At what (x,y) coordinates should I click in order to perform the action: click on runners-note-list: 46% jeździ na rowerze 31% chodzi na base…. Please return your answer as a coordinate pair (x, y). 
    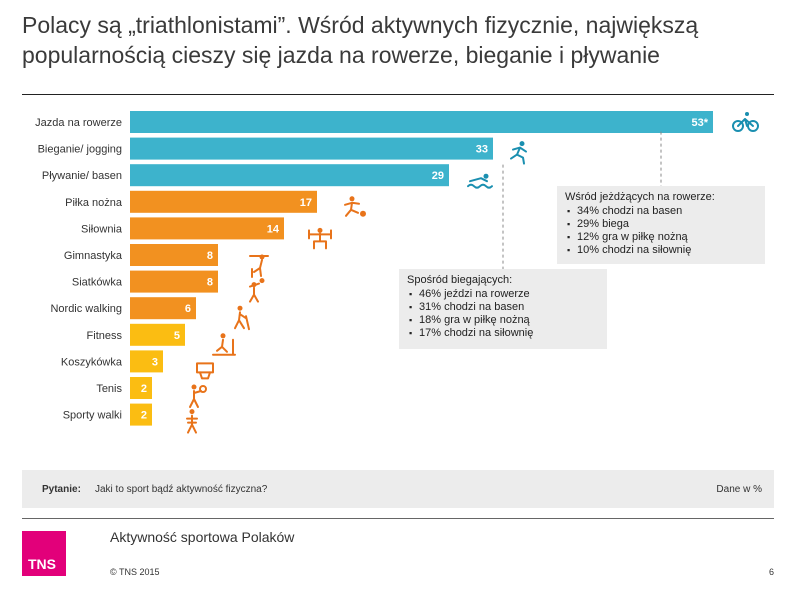
    Looking at the image, I should click on (503, 314).